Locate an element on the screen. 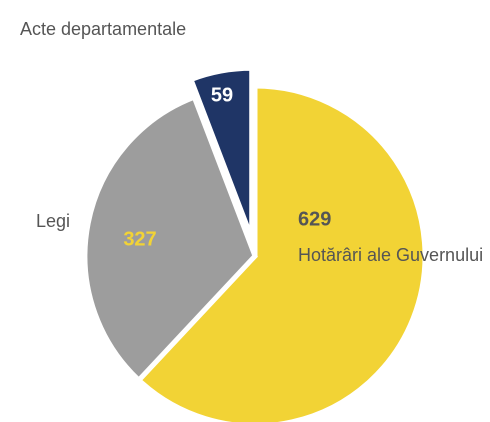 The height and width of the screenshot is (422, 490). value-label: 629 is located at coordinates (314, 219).